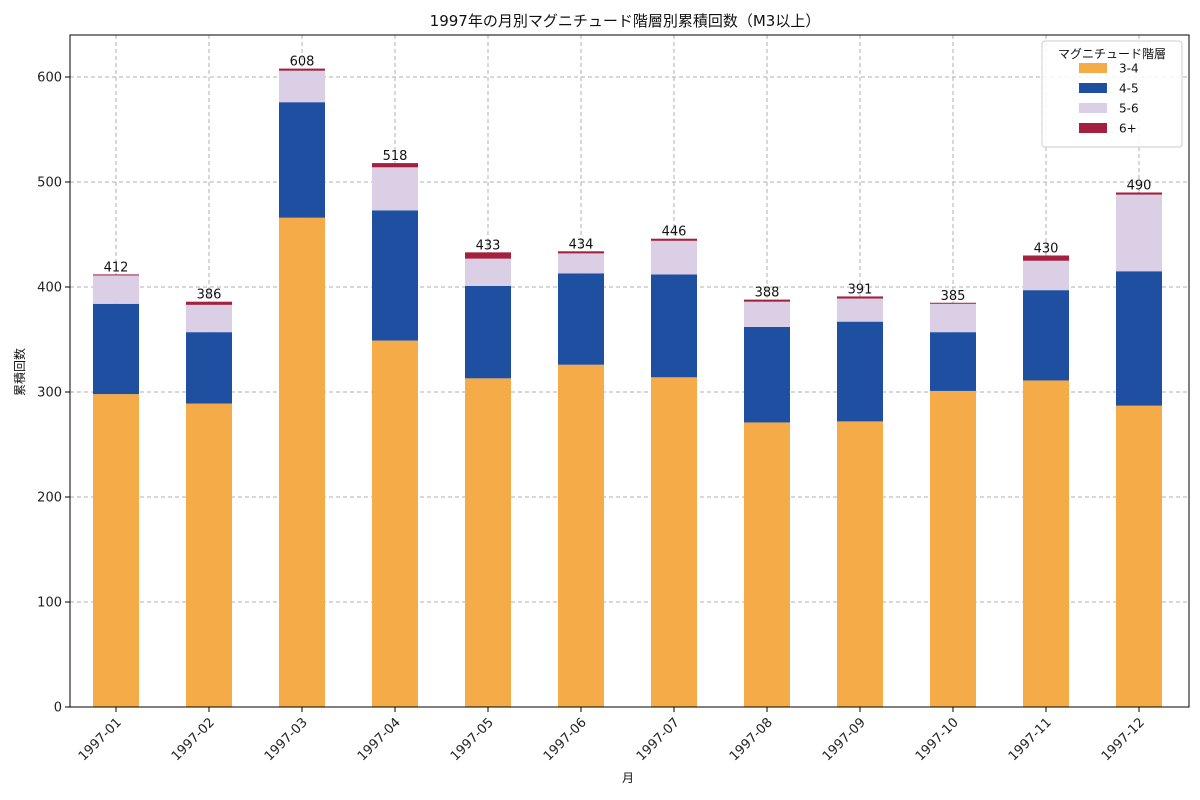 This screenshot has width=1200, height=800. I want to click on y-tick-label: 400, so click(49, 288).